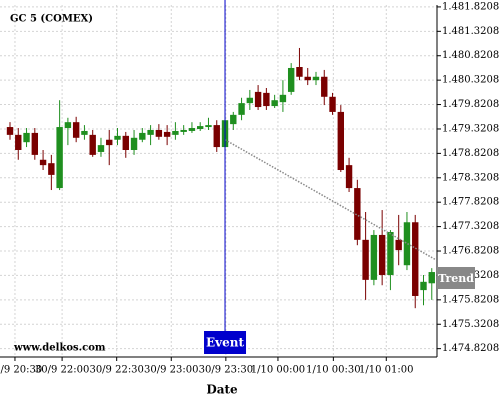 The height and width of the screenshot is (404, 500). Describe the element at coordinates (470, 226) in the screenshot. I see `y-tick-label: 1.477.3208` at that location.